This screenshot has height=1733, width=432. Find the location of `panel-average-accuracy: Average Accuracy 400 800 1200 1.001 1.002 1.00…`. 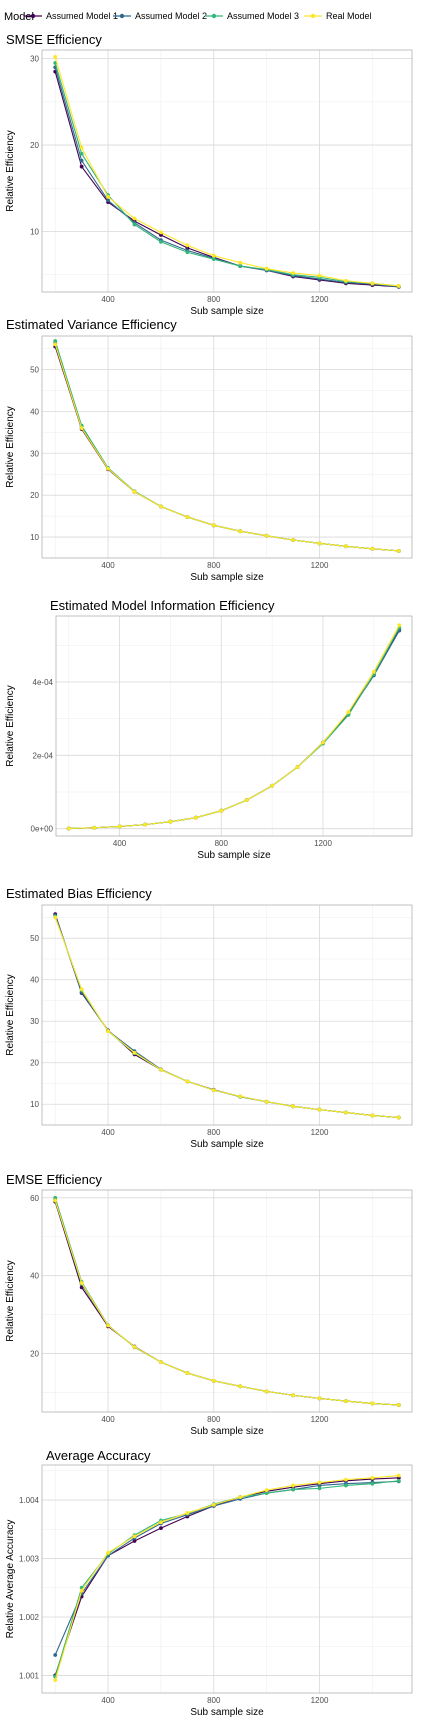

panel-average-accuracy: Average Accuracy 400 800 1200 1.001 1.002 1.00… is located at coordinates (209, 1583).